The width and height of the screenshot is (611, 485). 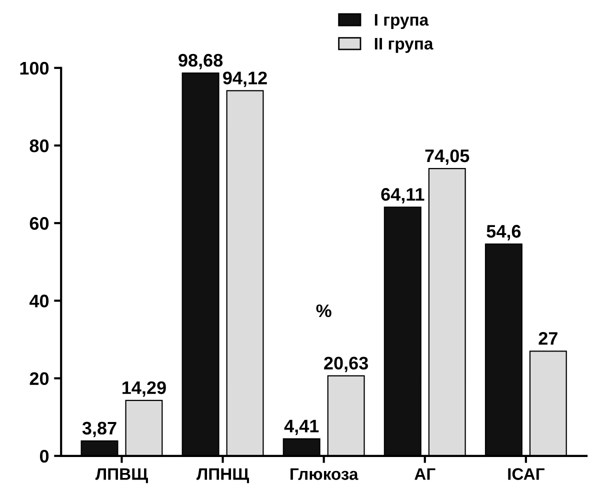 What do you see at coordinates (324, 311) in the screenshot?
I see `annotation: %` at bounding box center [324, 311].